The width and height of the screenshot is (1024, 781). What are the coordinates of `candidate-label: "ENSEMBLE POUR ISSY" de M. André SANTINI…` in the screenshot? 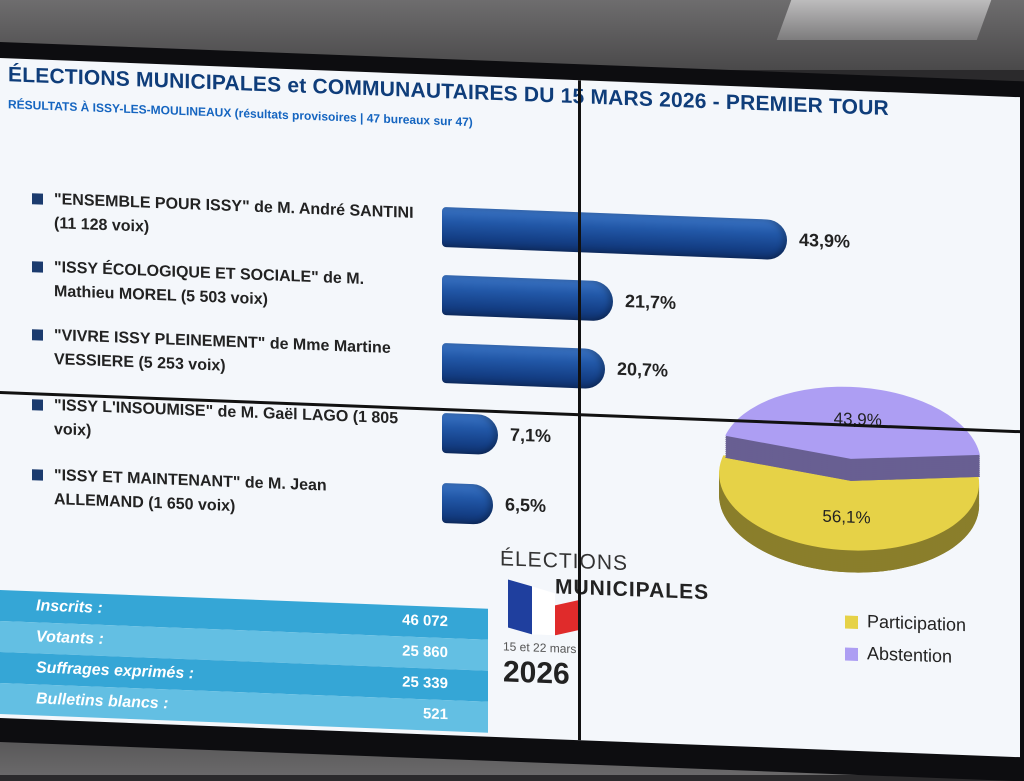 It's located at (224, 218).